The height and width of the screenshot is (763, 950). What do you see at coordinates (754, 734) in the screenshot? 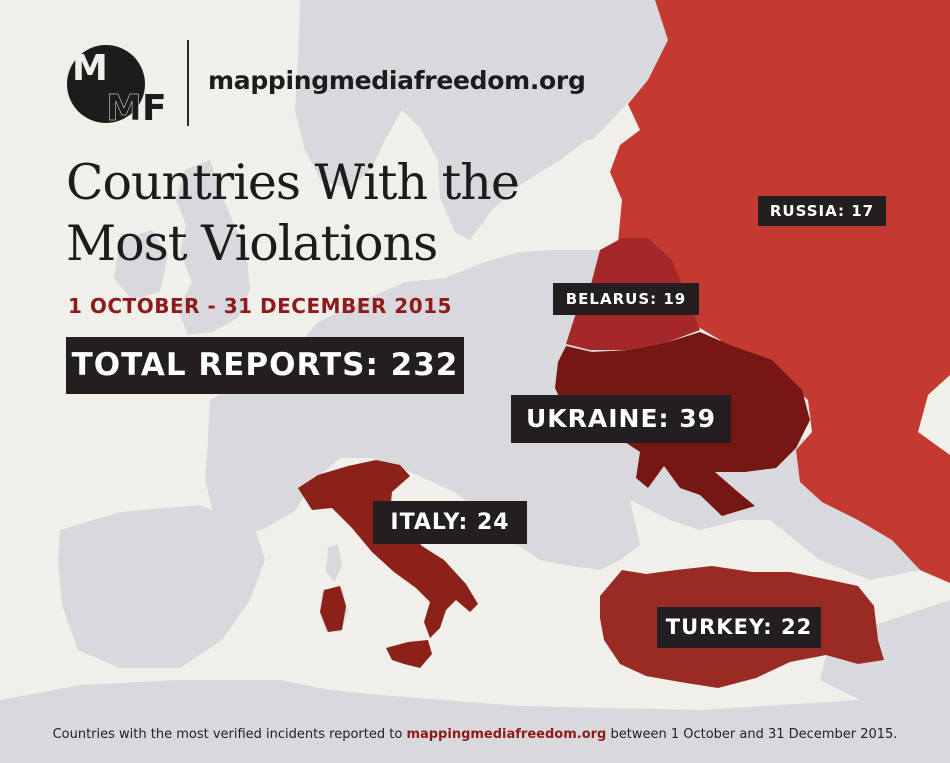
I see `footer-text-post: between 1 October and 31 December 2015.` at bounding box center [754, 734].